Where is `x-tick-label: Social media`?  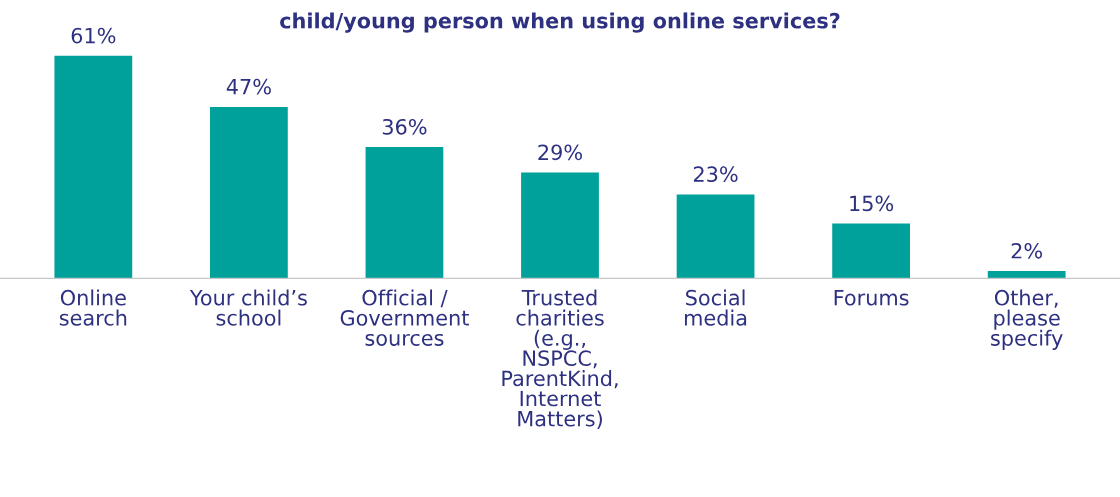 x-tick-label: Social media is located at coordinates (716, 307).